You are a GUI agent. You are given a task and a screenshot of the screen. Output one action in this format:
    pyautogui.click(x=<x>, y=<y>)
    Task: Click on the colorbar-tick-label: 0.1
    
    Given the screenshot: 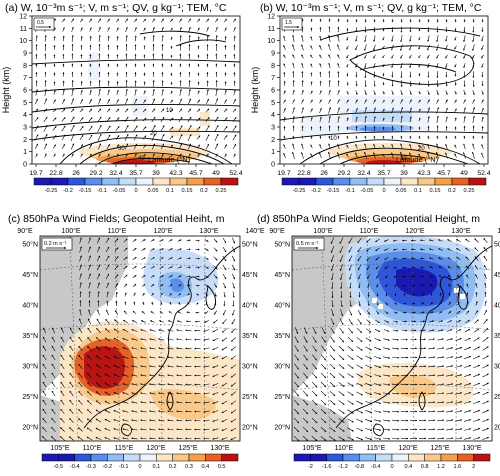 What is the action you would take?
    pyautogui.click(x=170, y=191)
    